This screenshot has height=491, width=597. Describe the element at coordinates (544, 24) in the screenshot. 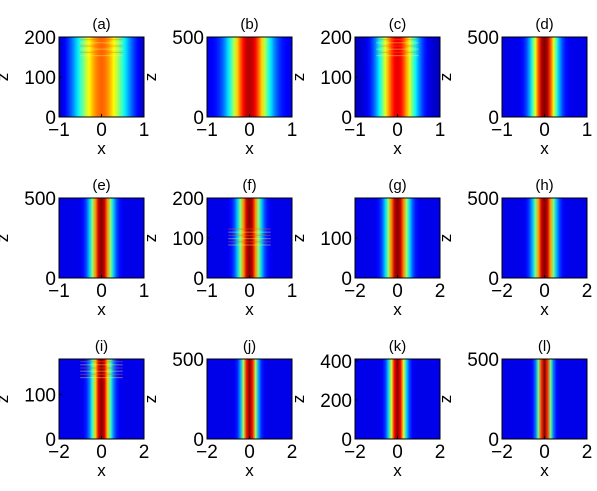

I see `panel-title: (d)` at that location.